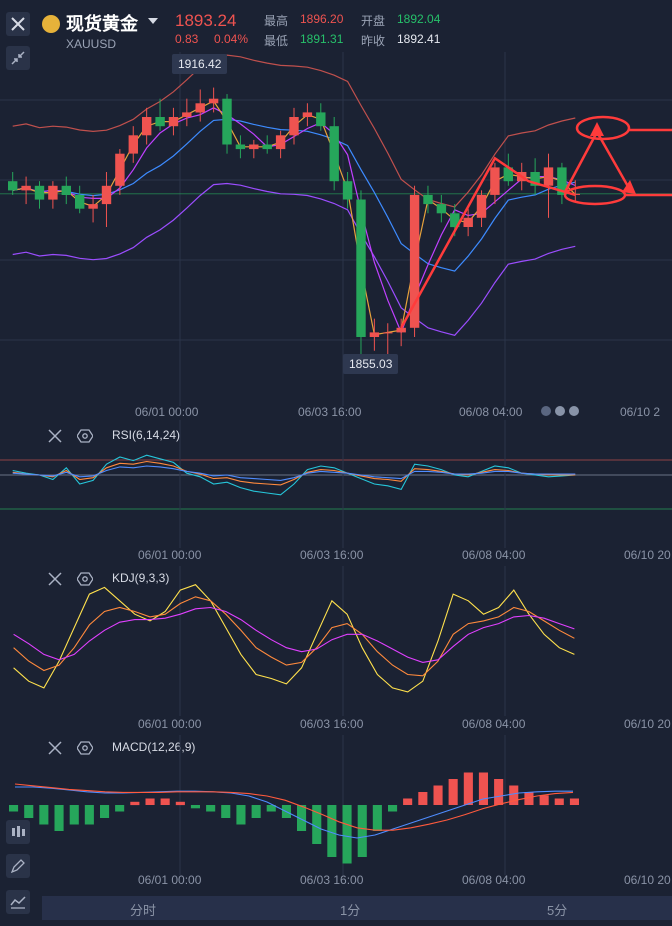 Image resolution: width=672 pixels, height=926 pixels. What do you see at coordinates (561, 411) in the screenshot?
I see `scroll-indicator-icon` at bounding box center [561, 411].